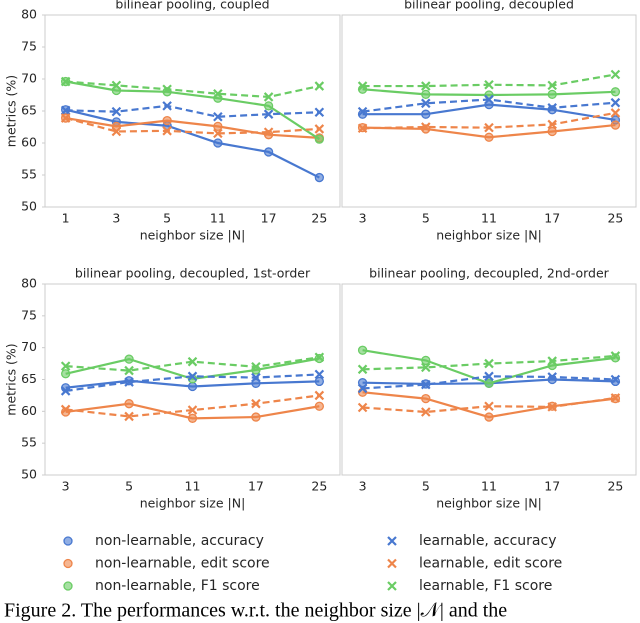 This screenshot has height=623, width=640. What do you see at coordinates (29, 206) in the screenshot?
I see `y-tick-label: 50` at bounding box center [29, 206].